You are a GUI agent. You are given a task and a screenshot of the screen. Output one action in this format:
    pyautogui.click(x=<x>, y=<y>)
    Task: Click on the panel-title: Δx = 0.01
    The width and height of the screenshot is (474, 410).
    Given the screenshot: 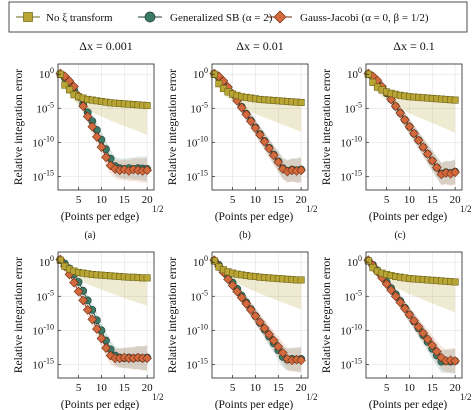 What is the action you would take?
    pyautogui.click(x=259, y=46)
    